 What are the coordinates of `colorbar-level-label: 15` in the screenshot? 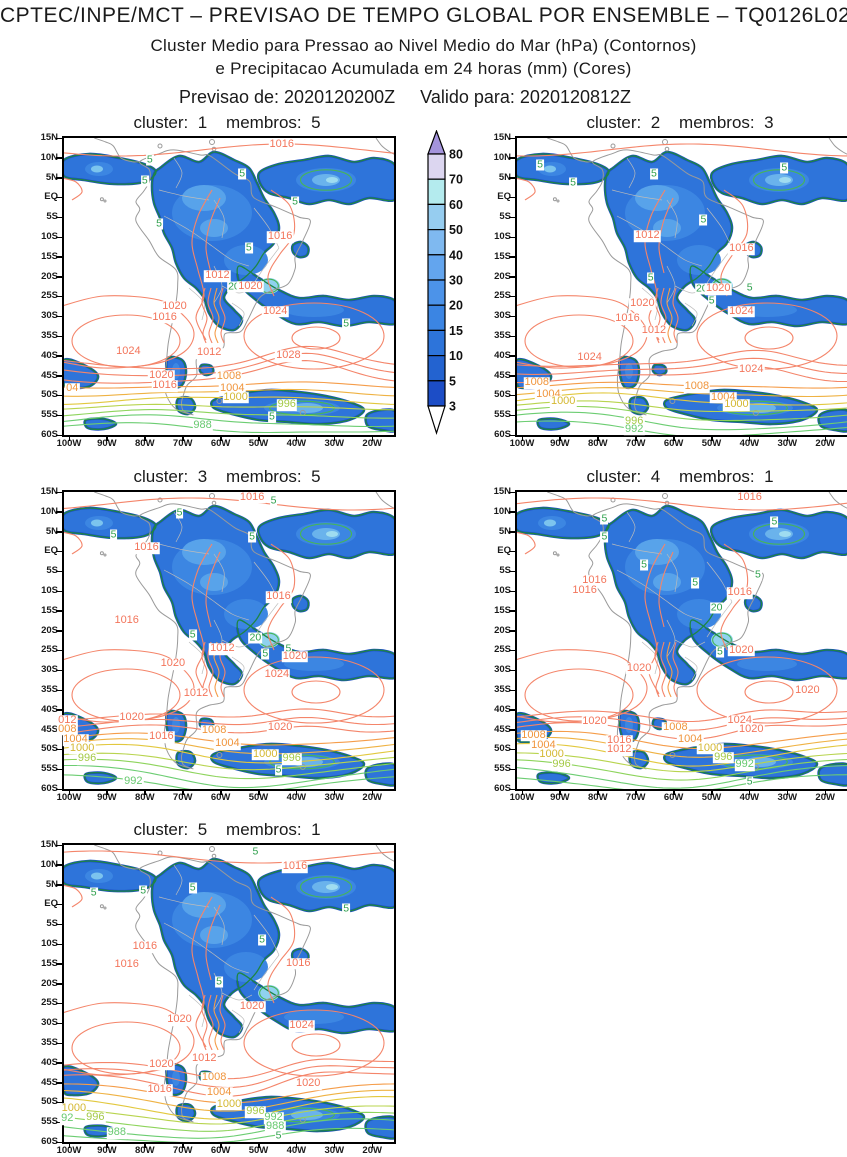 It's located at (456, 331).